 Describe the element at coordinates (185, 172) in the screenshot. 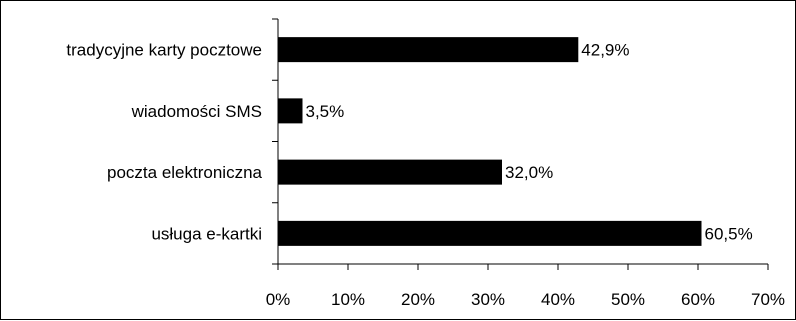

I see `category-label: poczta elektroniczna` at that location.